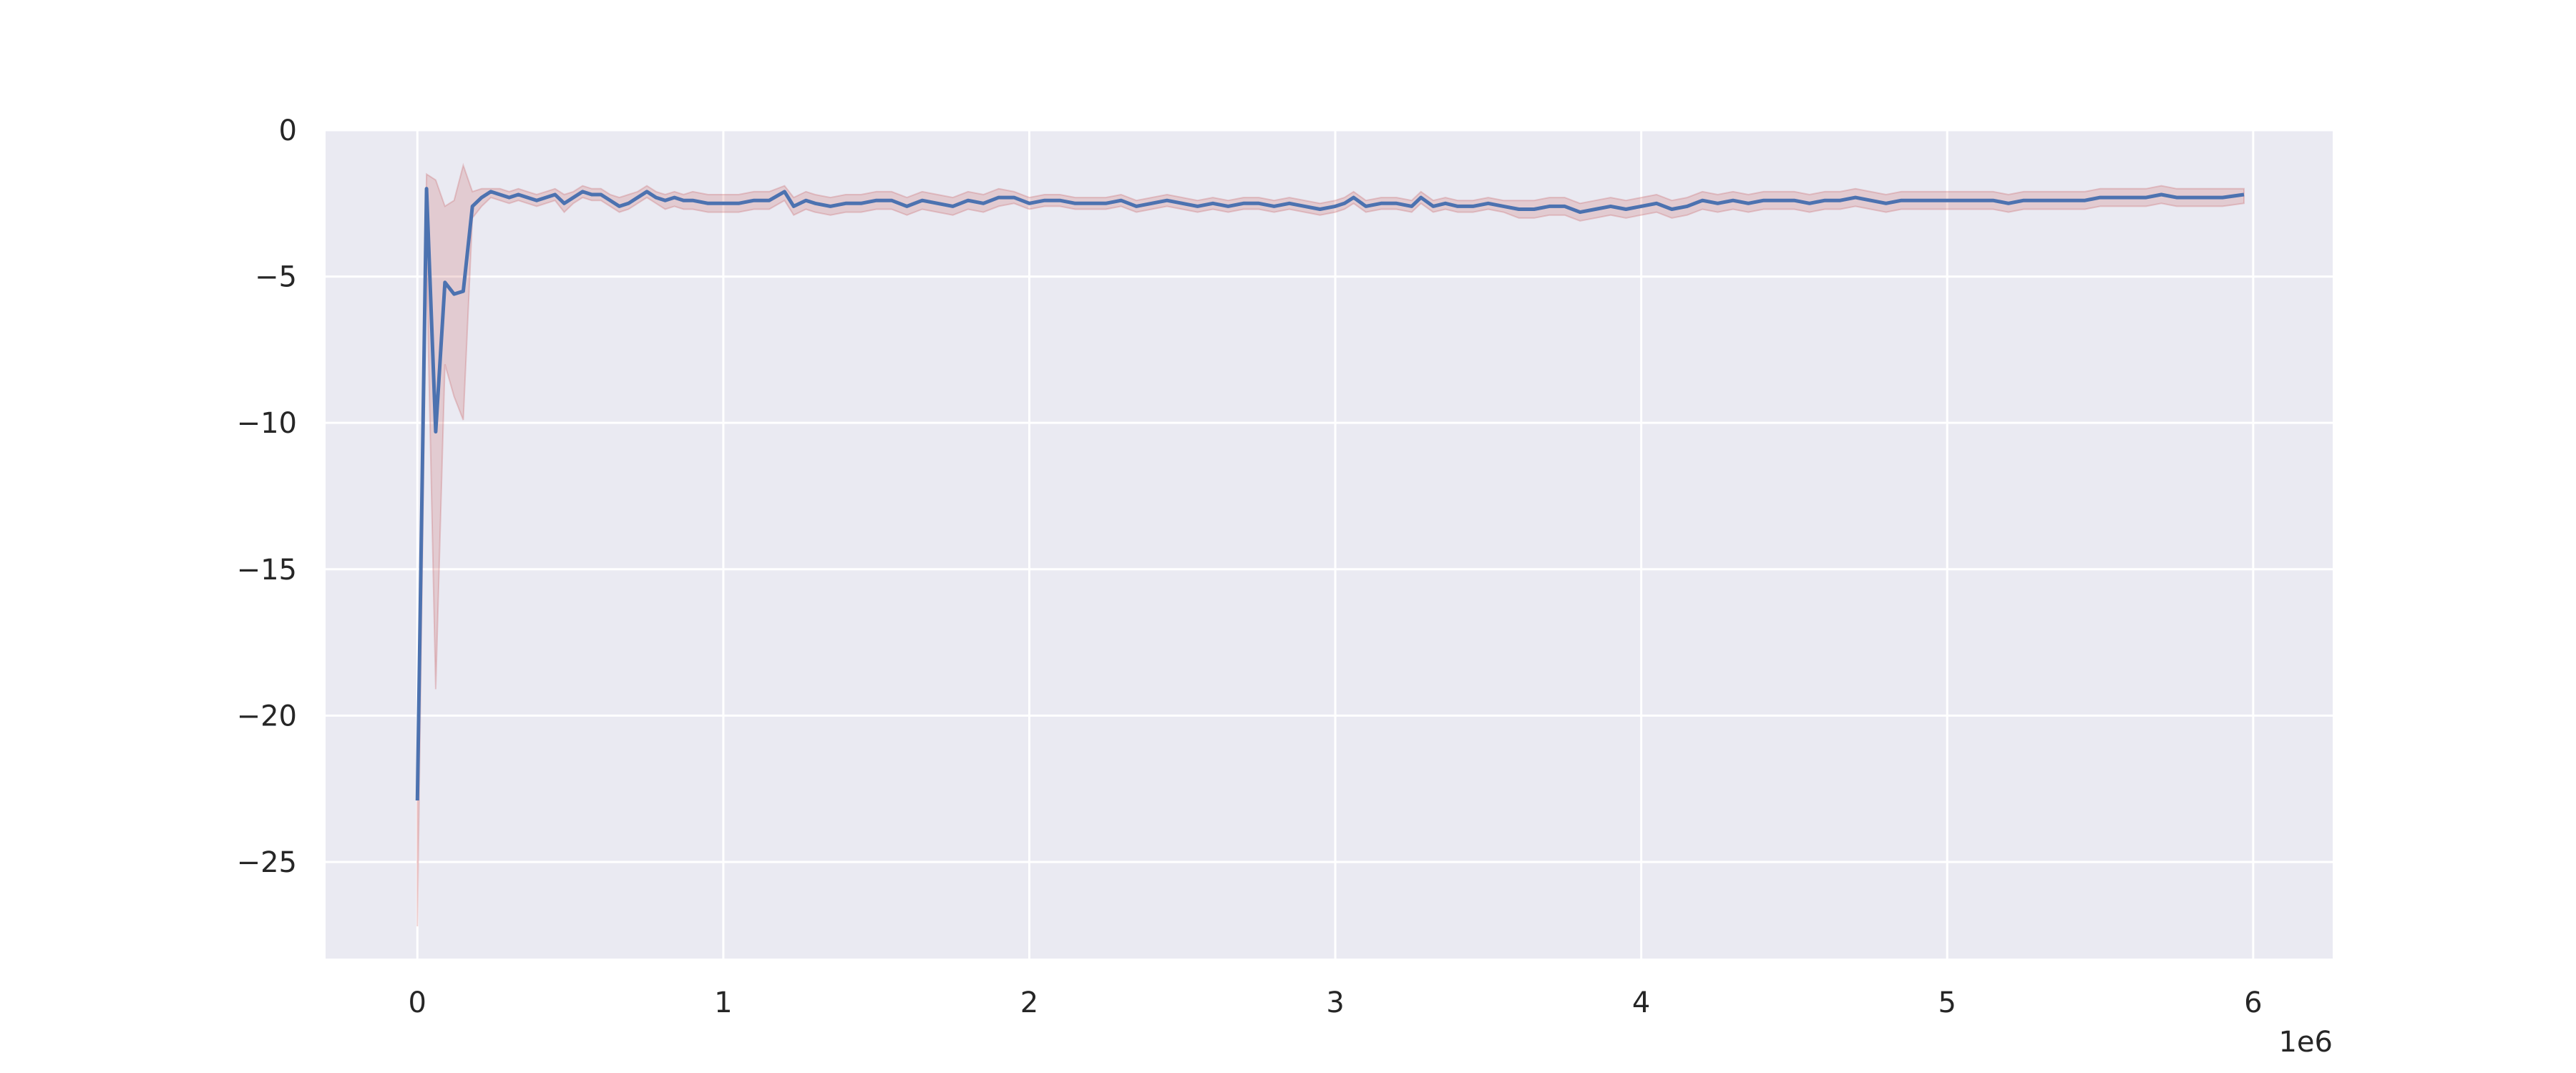 This screenshot has height=1073, width=2576. I want to click on y-tick-label: −25, so click(267, 862).